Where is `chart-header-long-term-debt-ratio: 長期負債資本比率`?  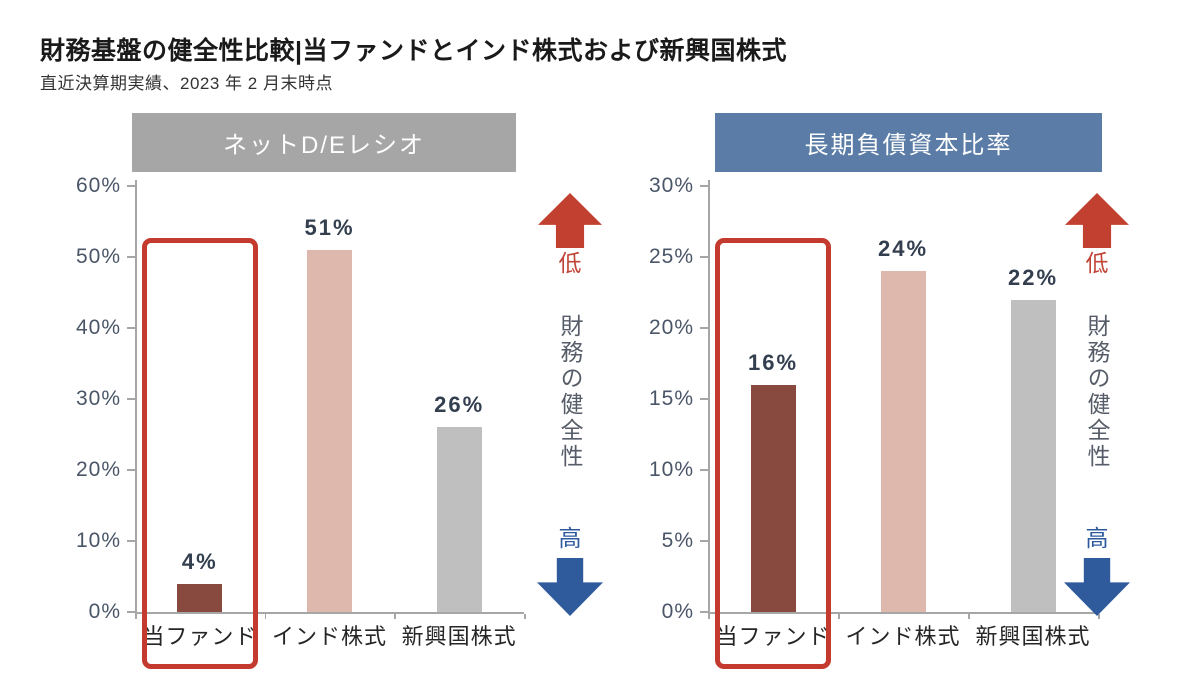 chart-header-long-term-debt-ratio: 長期負債資本比率 is located at coordinates (908, 142).